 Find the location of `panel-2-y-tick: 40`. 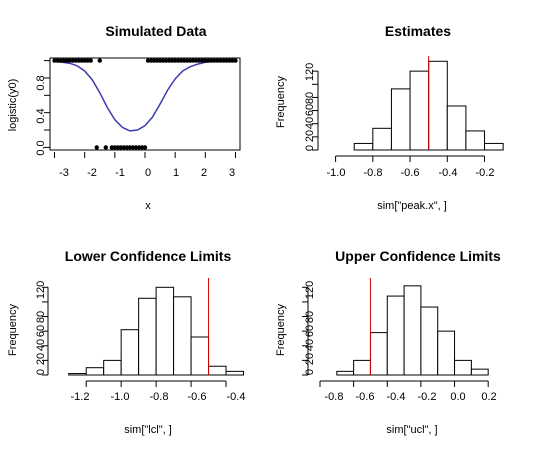

panel-2-y-tick: 40 is located at coordinates (310, 123).